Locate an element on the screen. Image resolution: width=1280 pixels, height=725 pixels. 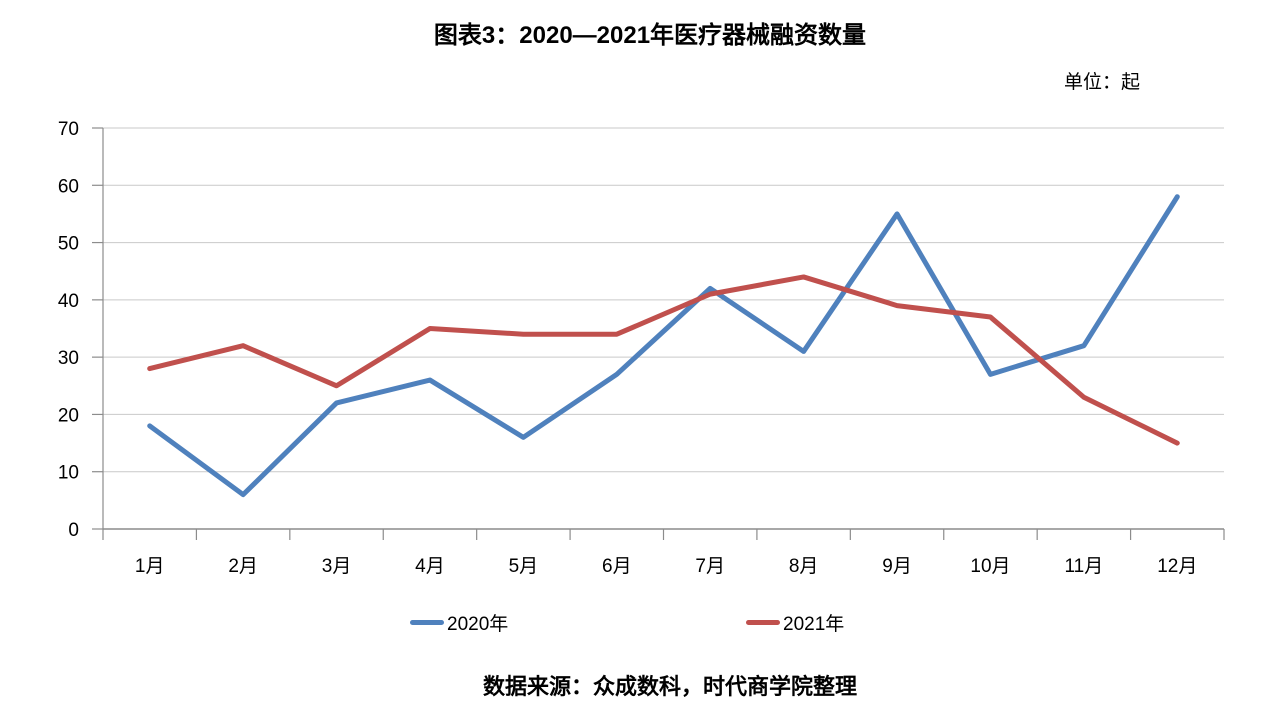
x-axis-tick-label: 9月 is located at coordinates (897, 566).